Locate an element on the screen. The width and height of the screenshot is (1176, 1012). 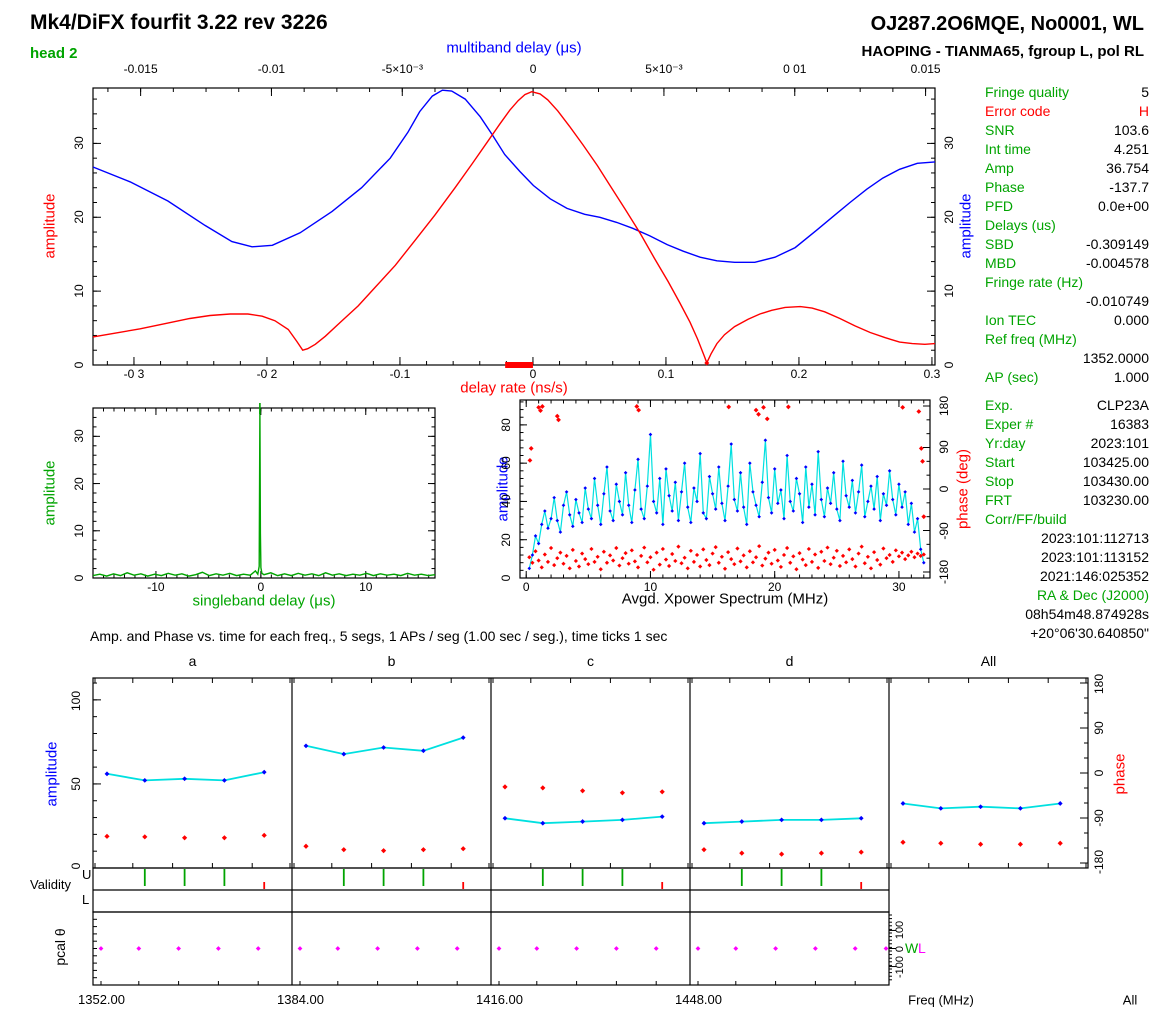
sidebar-row-value: 103.6 is located at coordinates (1131, 130).